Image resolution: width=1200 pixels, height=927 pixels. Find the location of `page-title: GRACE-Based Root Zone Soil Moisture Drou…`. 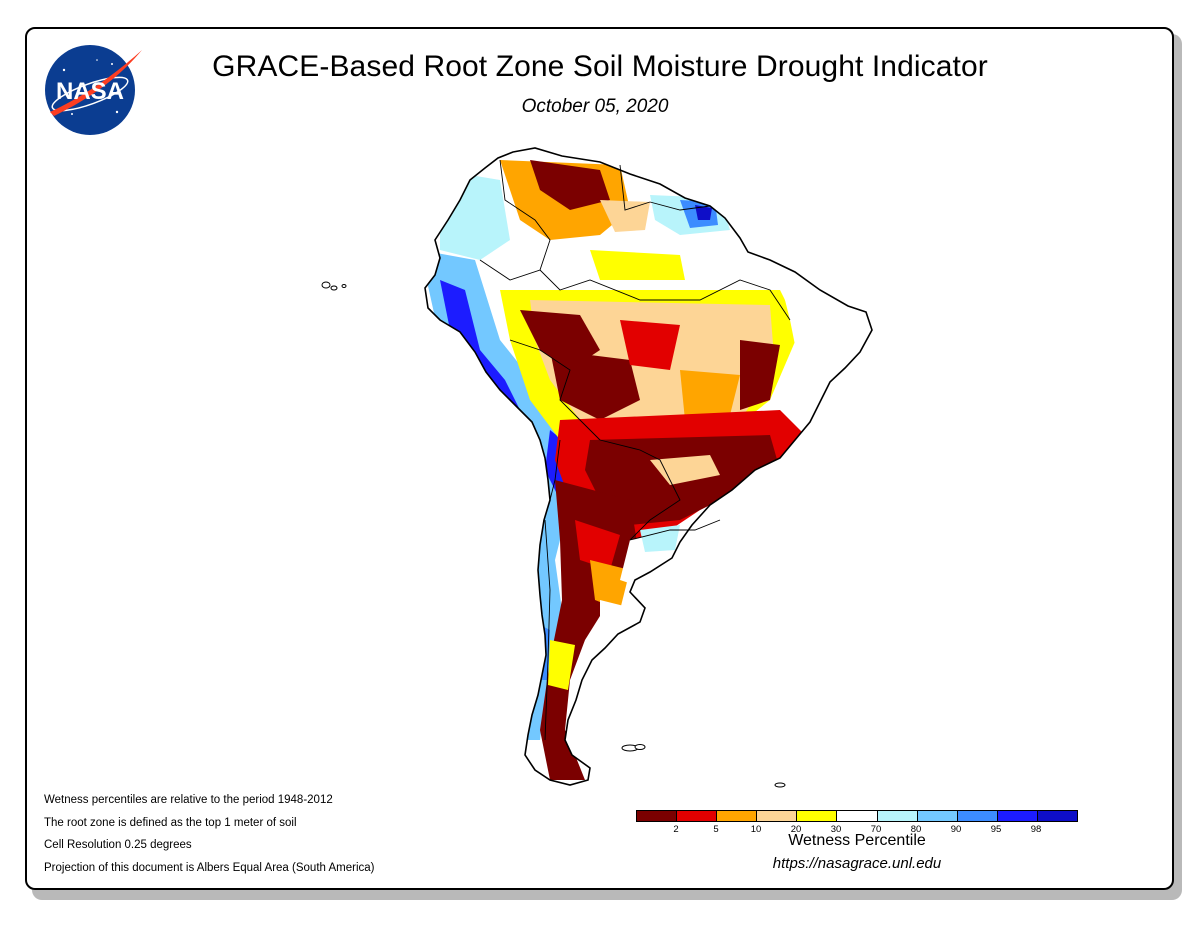

page-title: GRACE-Based Root Zone Soil Moisture Drou… is located at coordinates (600, 66).